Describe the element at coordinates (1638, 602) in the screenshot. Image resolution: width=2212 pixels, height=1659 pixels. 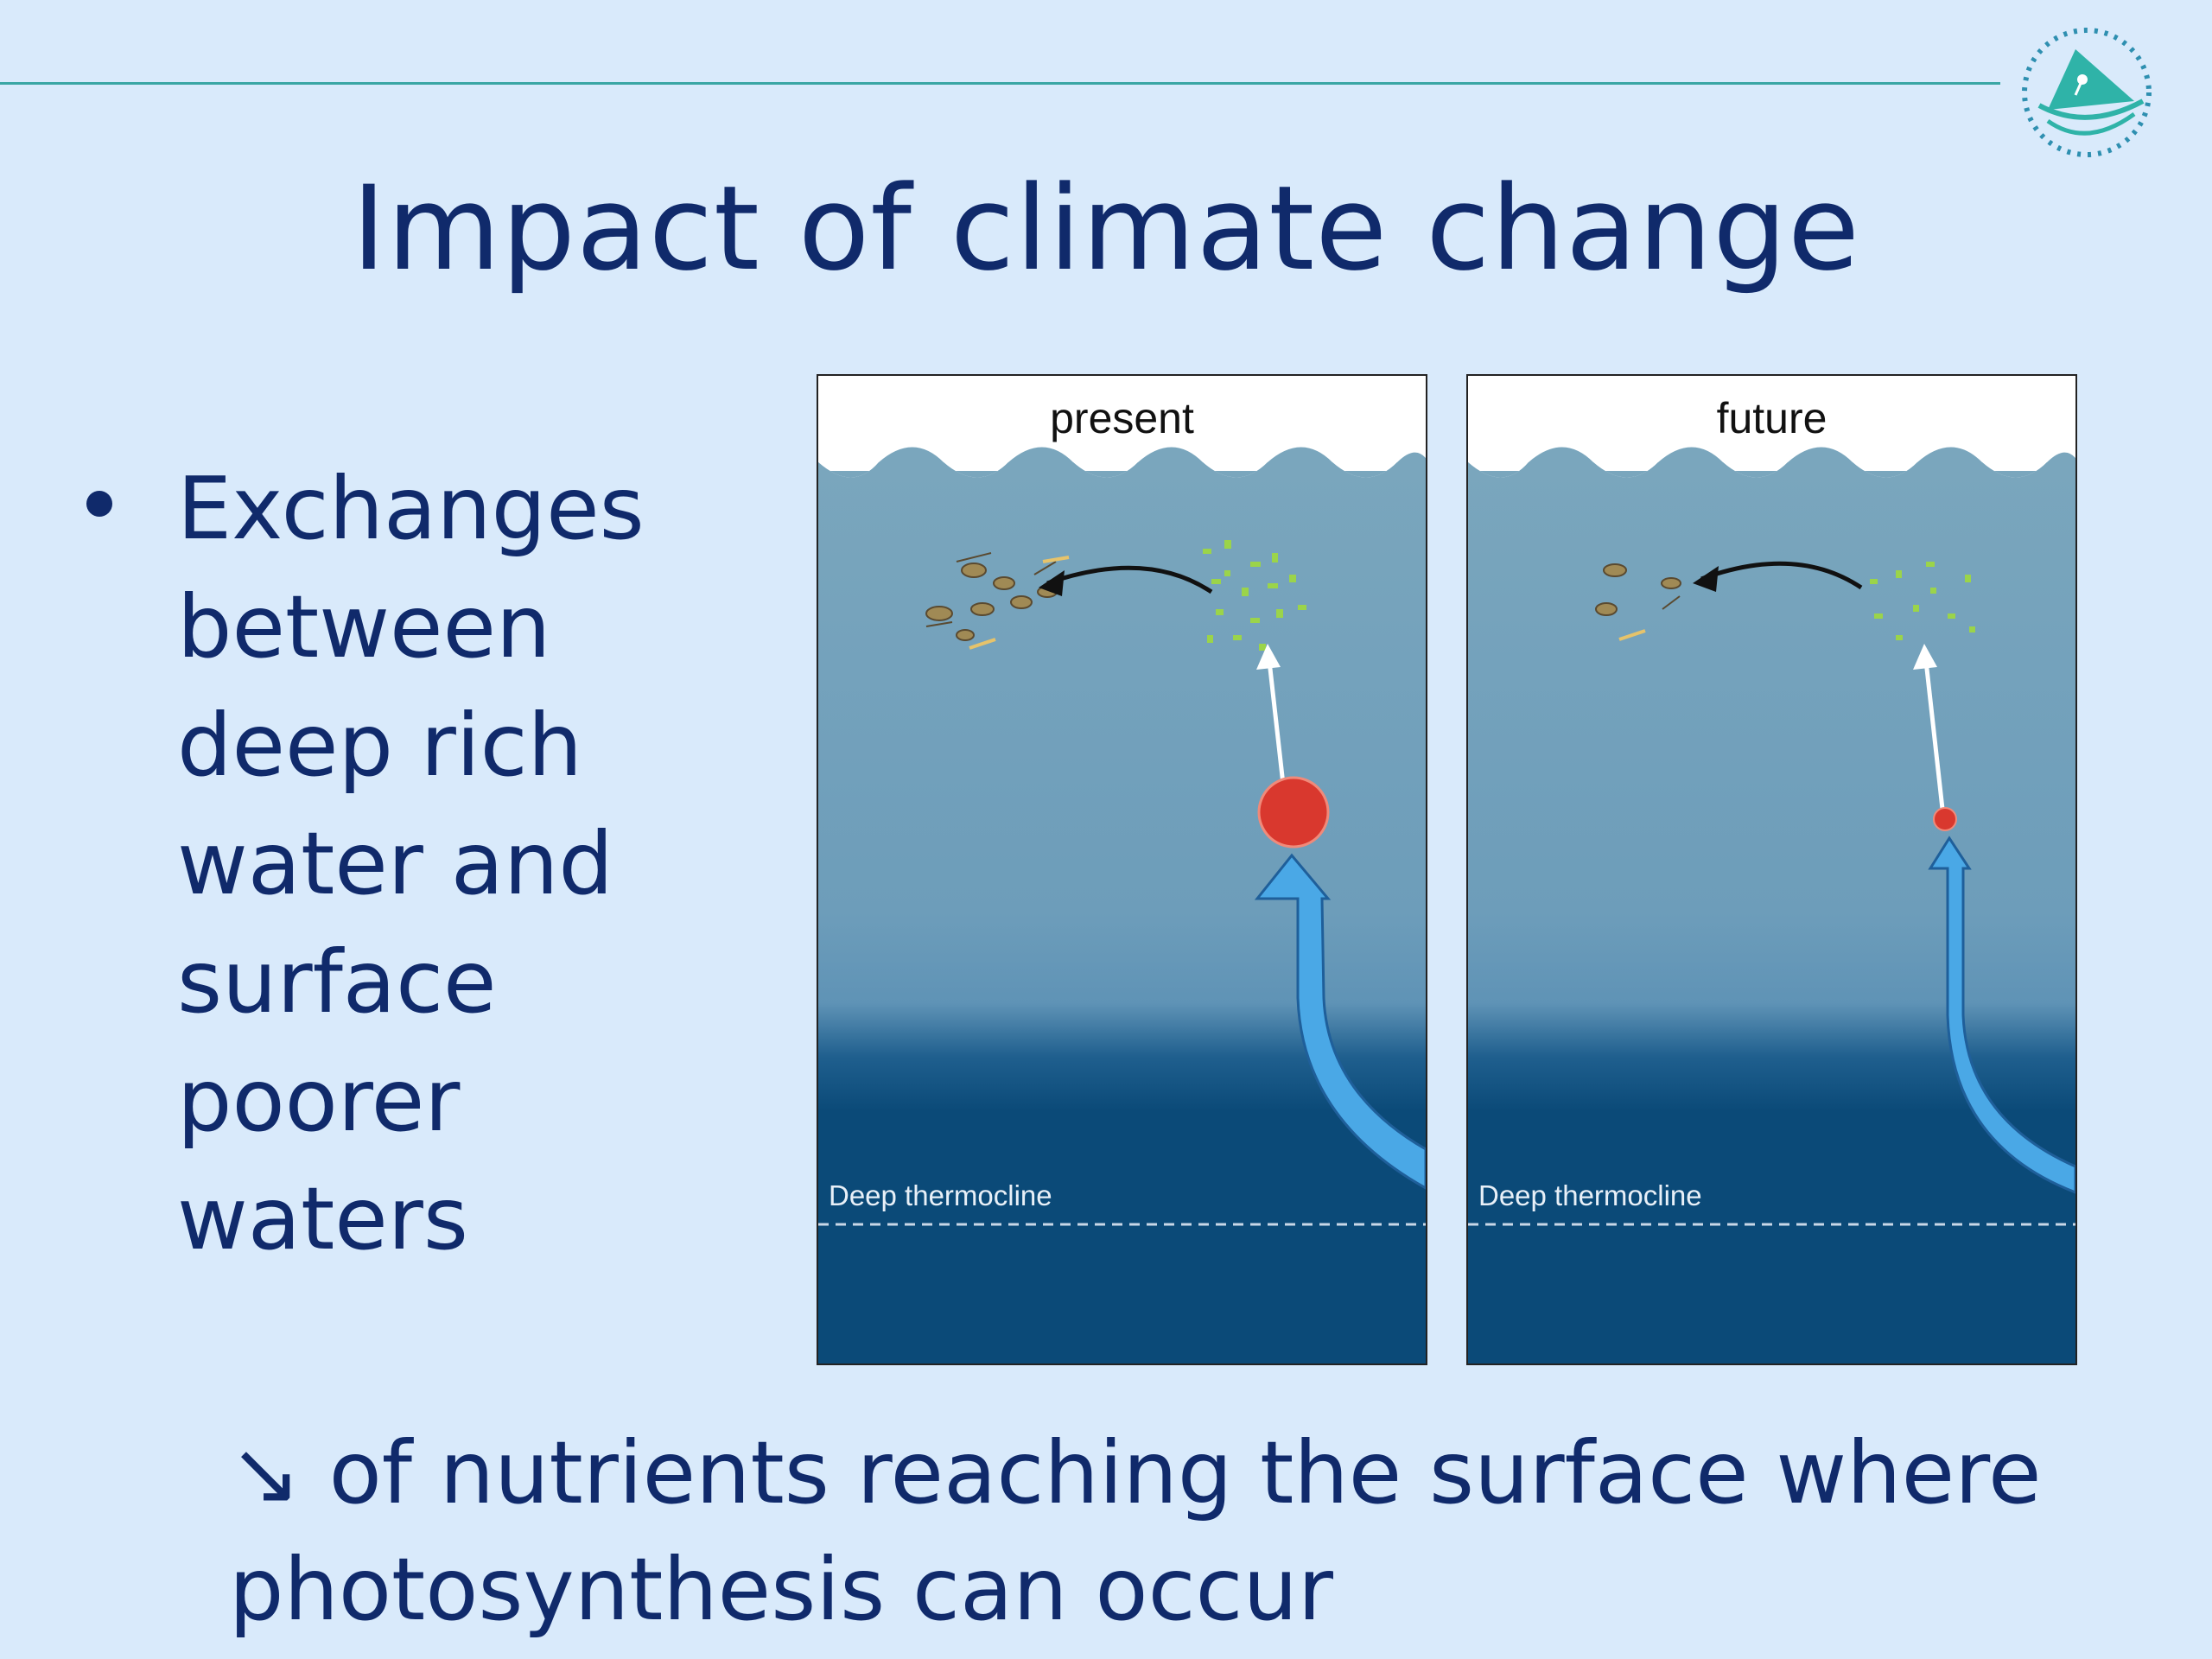
I see `zooplankton-cluster` at that location.